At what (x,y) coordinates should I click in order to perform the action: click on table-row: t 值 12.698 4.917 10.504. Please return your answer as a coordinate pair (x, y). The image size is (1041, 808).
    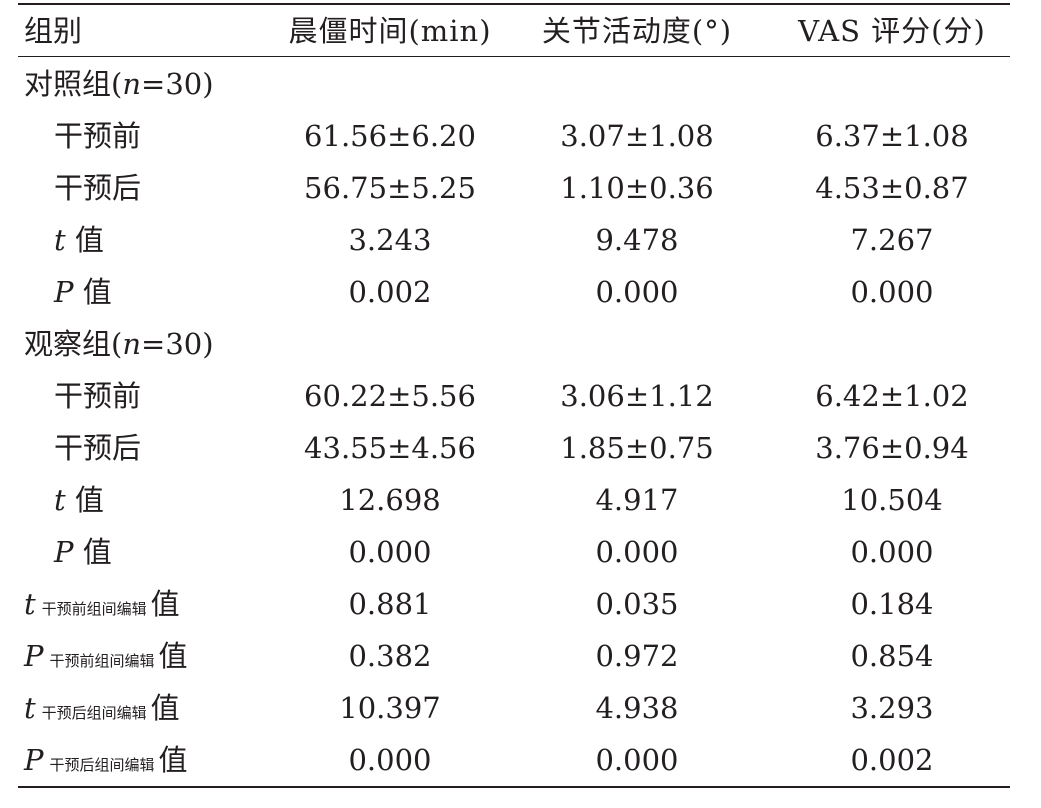
    Looking at the image, I should click on (514, 500).